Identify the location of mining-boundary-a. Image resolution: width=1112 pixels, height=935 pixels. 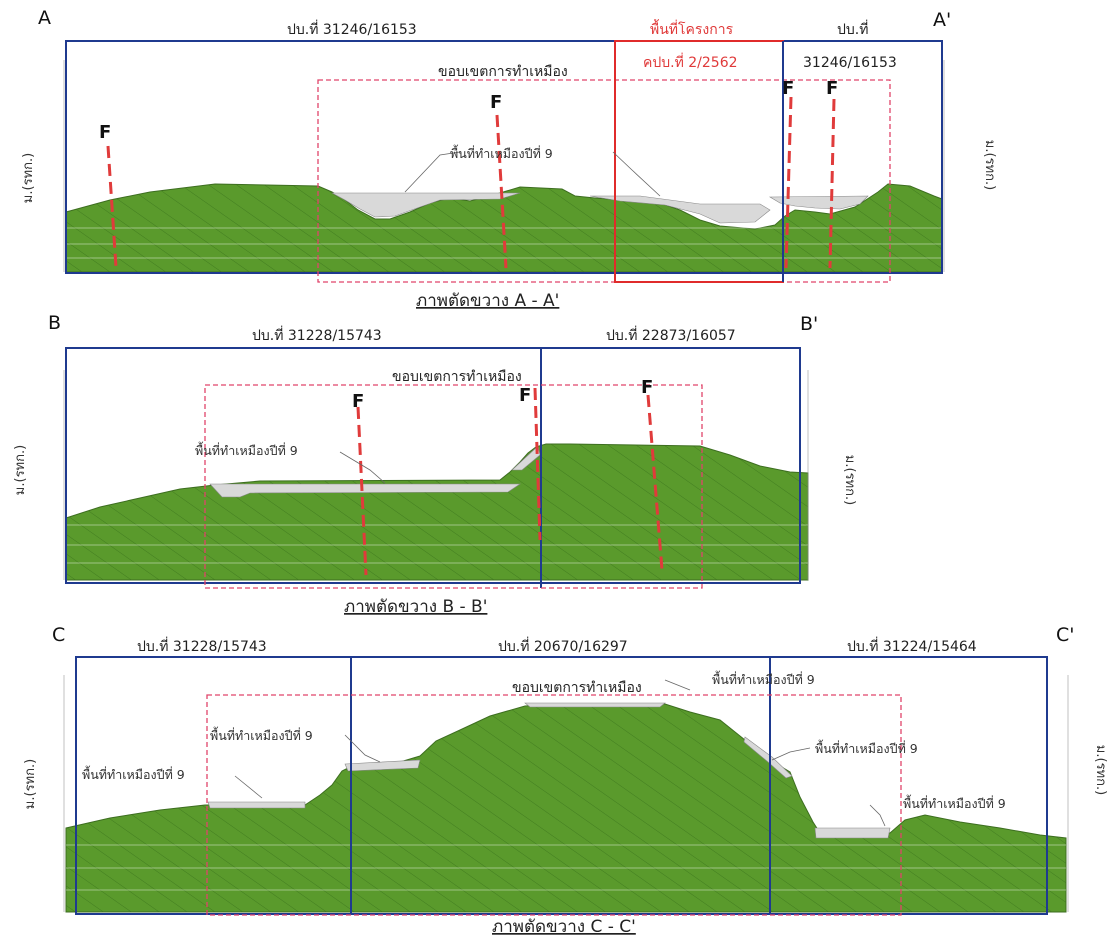
(604, 181).